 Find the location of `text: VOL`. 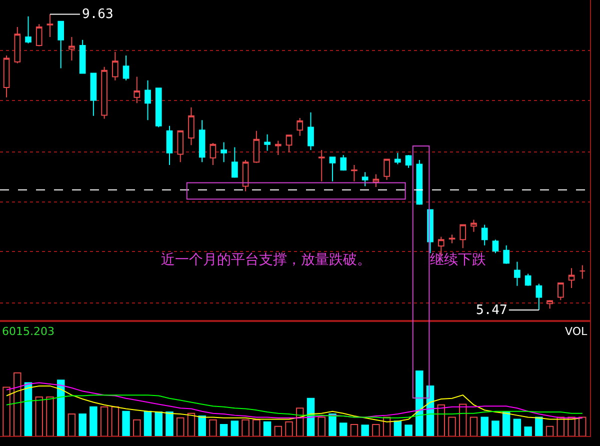

text: VOL is located at coordinates (576, 331).